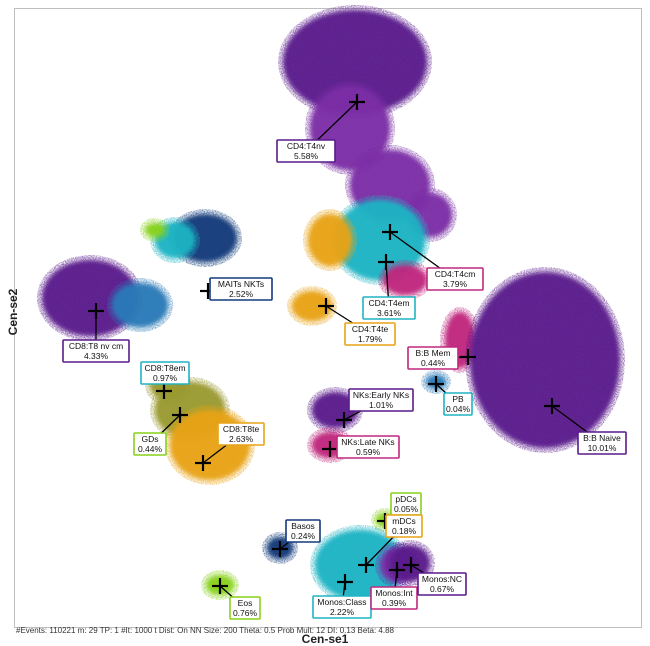  Describe the element at coordinates (370, 339) in the screenshot. I see `cd4-t4te-percent: 1.79%` at that location.